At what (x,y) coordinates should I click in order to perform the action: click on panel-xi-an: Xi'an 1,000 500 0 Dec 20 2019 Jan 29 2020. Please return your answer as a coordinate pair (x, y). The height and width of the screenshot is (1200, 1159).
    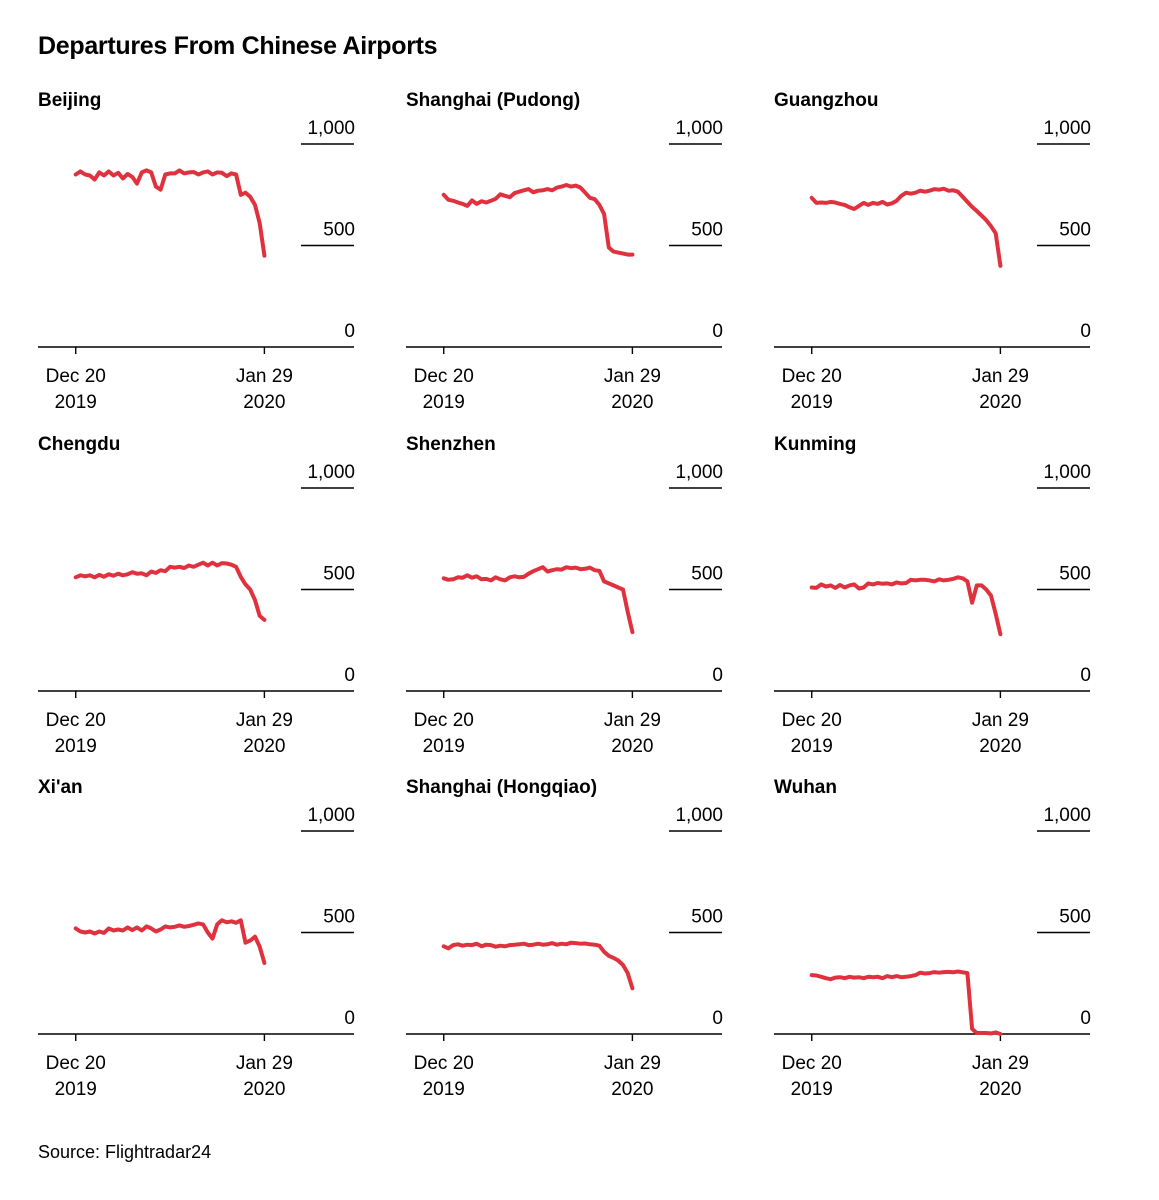
    Looking at the image, I should click on (203, 942).